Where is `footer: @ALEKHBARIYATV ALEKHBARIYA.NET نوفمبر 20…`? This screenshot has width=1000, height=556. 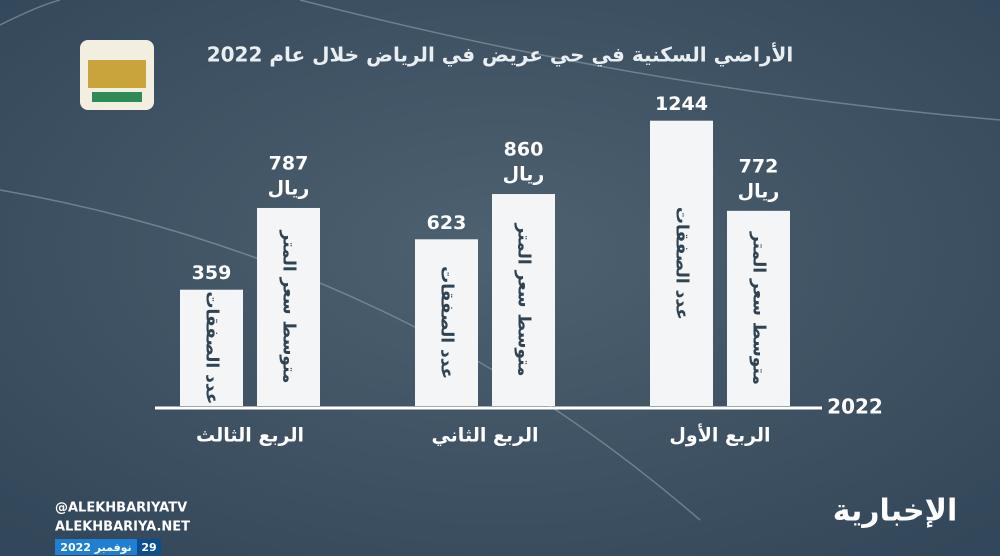 footer: @ALEKHBARIYATV ALEKHBARIYA.NET نوفمبر 20… is located at coordinates (506, 524).